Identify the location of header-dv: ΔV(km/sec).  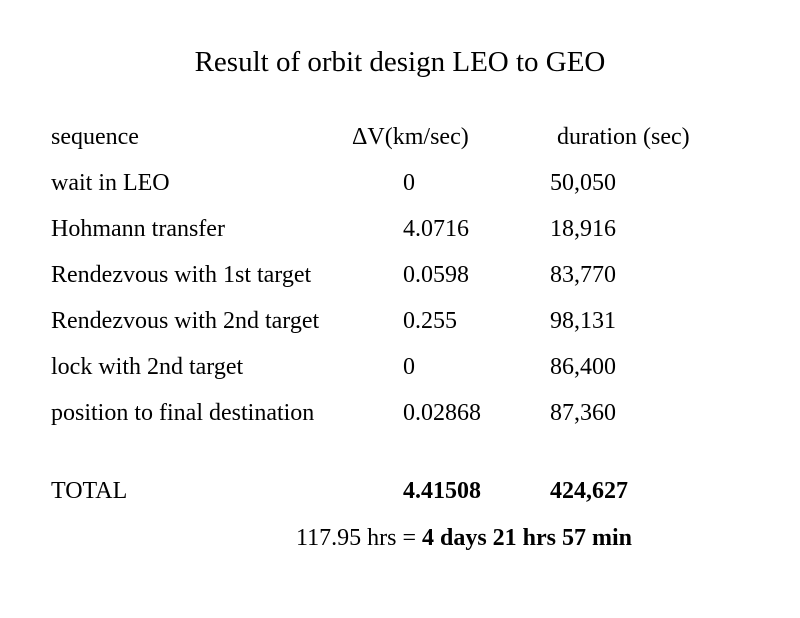
(410, 137).